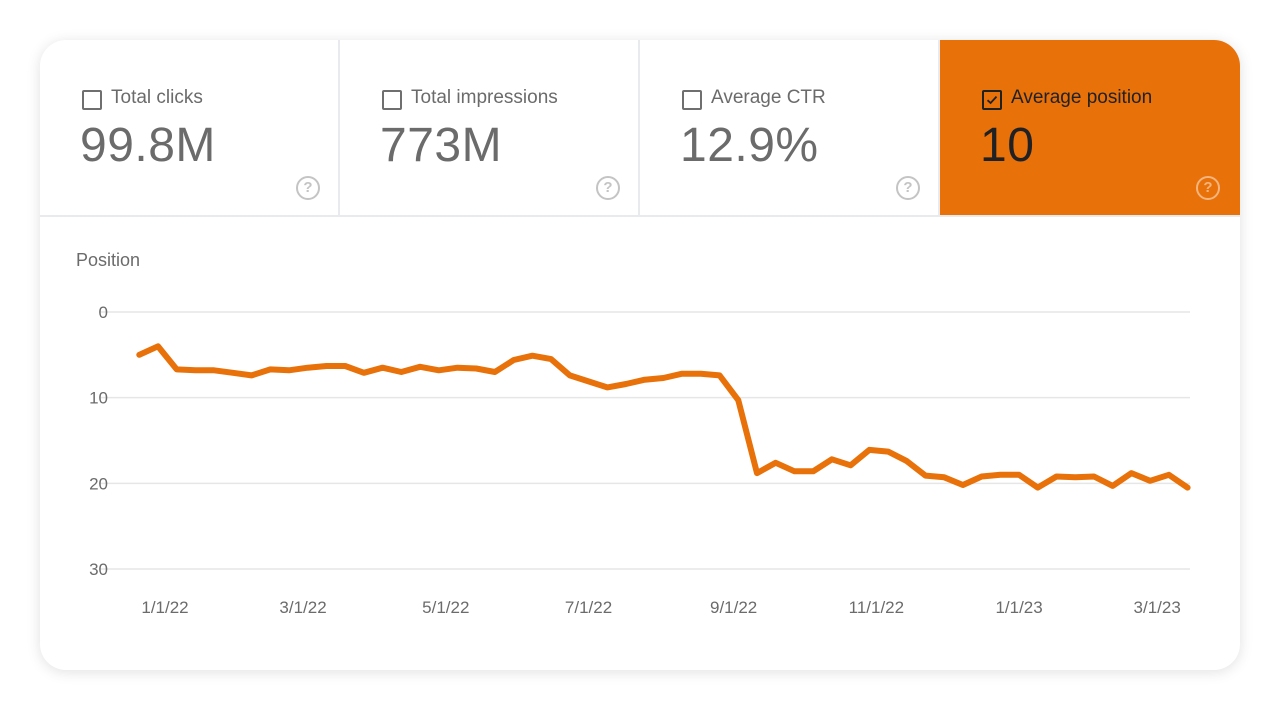 This screenshot has width=1280, height=720. What do you see at coordinates (103, 312) in the screenshot?
I see `y-tick-label: 0` at bounding box center [103, 312].